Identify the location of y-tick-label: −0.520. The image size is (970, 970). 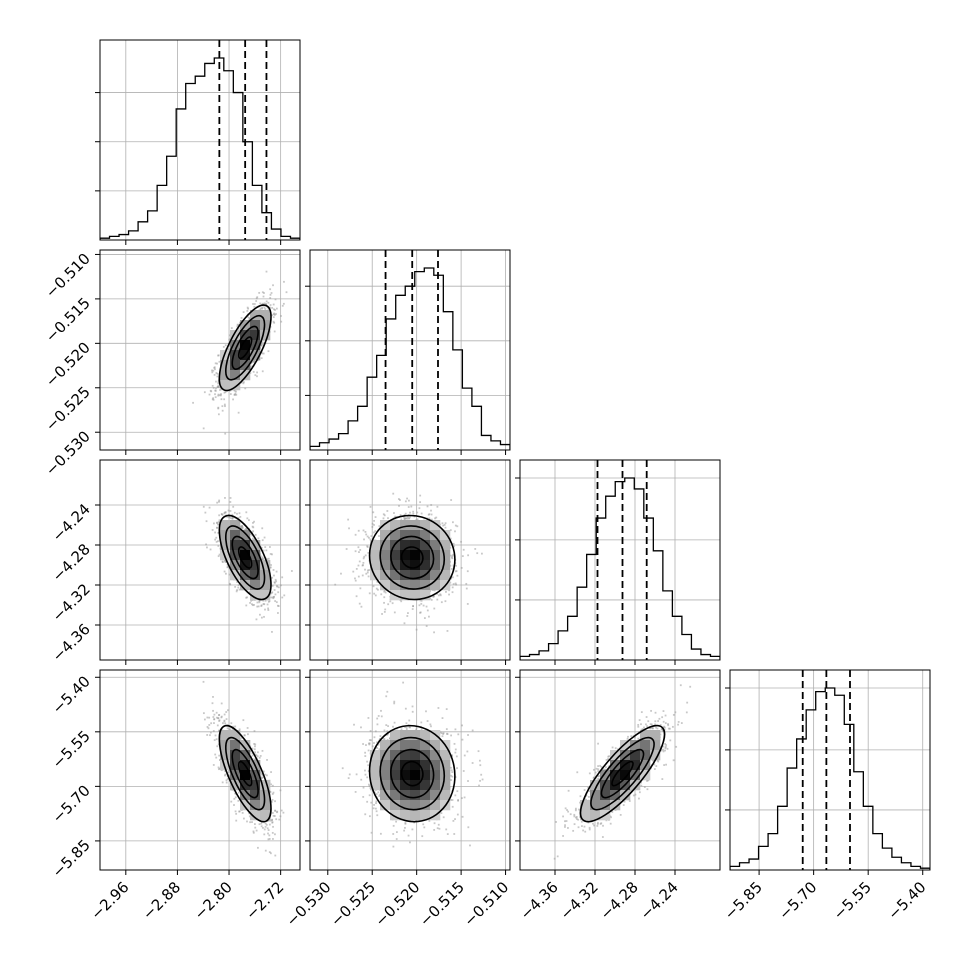
(68, 364).